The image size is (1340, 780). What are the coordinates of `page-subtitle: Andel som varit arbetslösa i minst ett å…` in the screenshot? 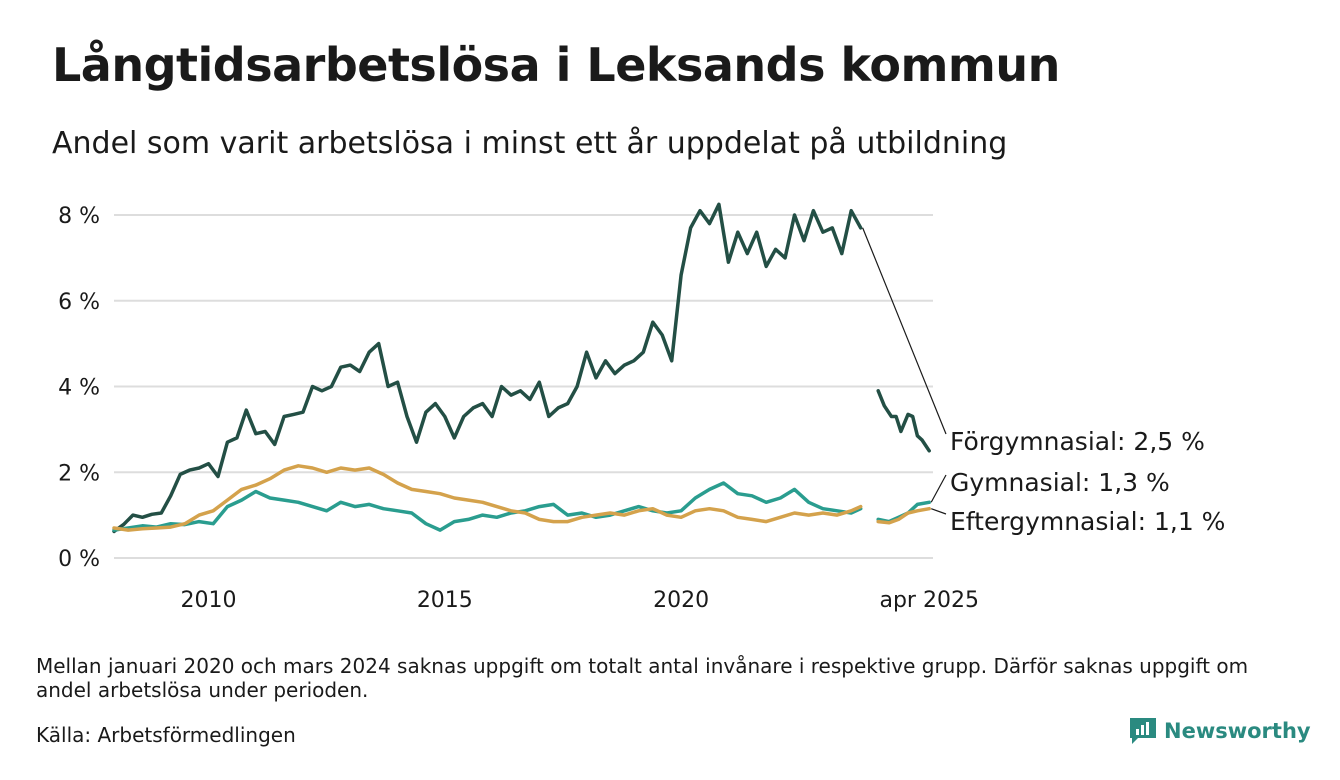 It's located at (530, 143).